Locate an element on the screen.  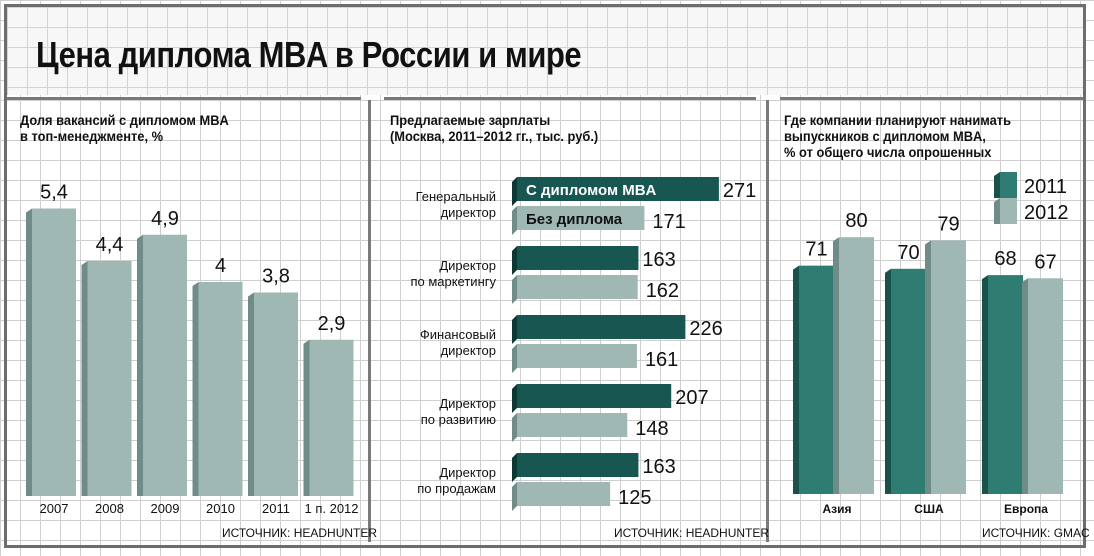
chart2-series-name-0: С дипломом MBA is located at coordinates (591, 190).